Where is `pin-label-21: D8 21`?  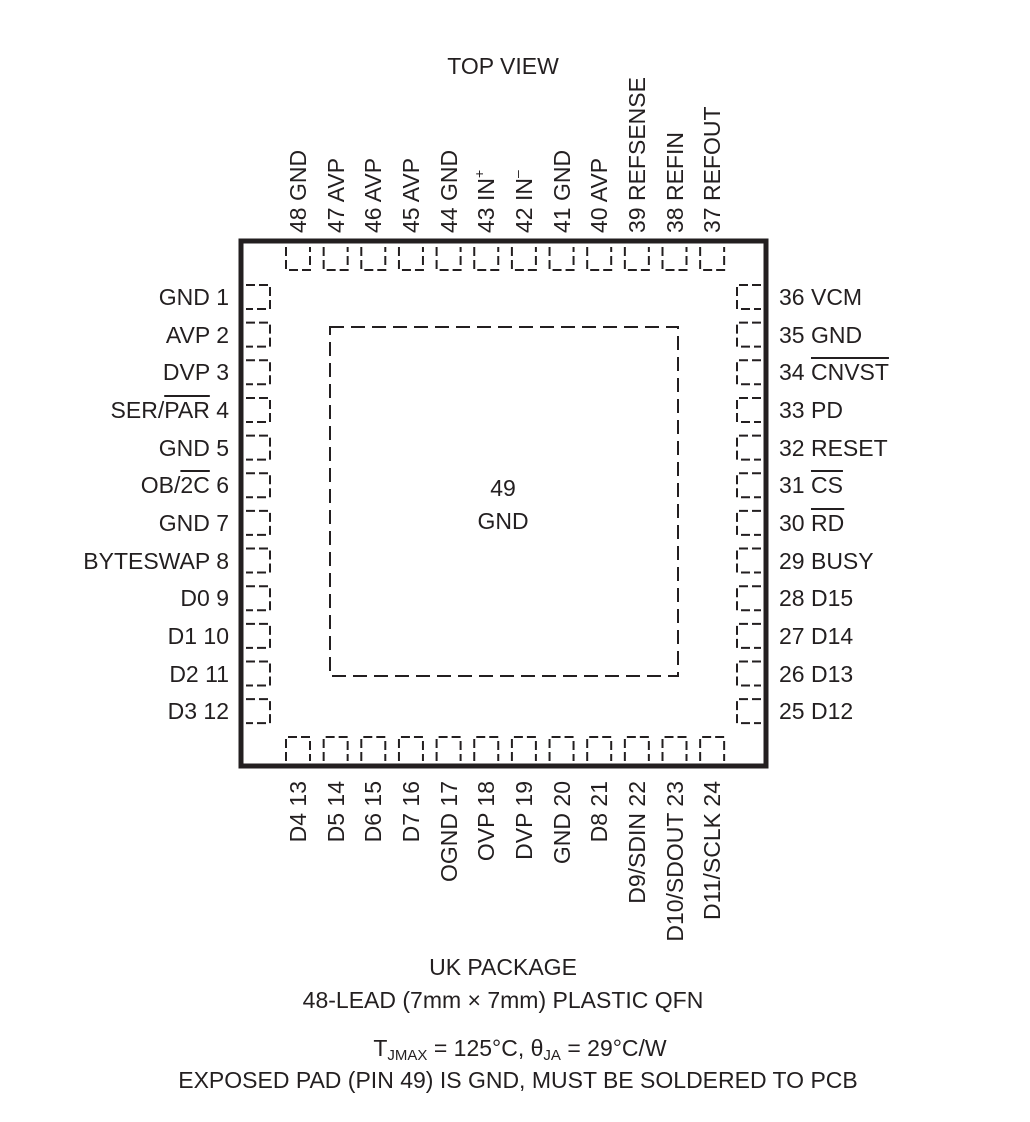
pin-label-21: D8 21 is located at coordinates (599, 812).